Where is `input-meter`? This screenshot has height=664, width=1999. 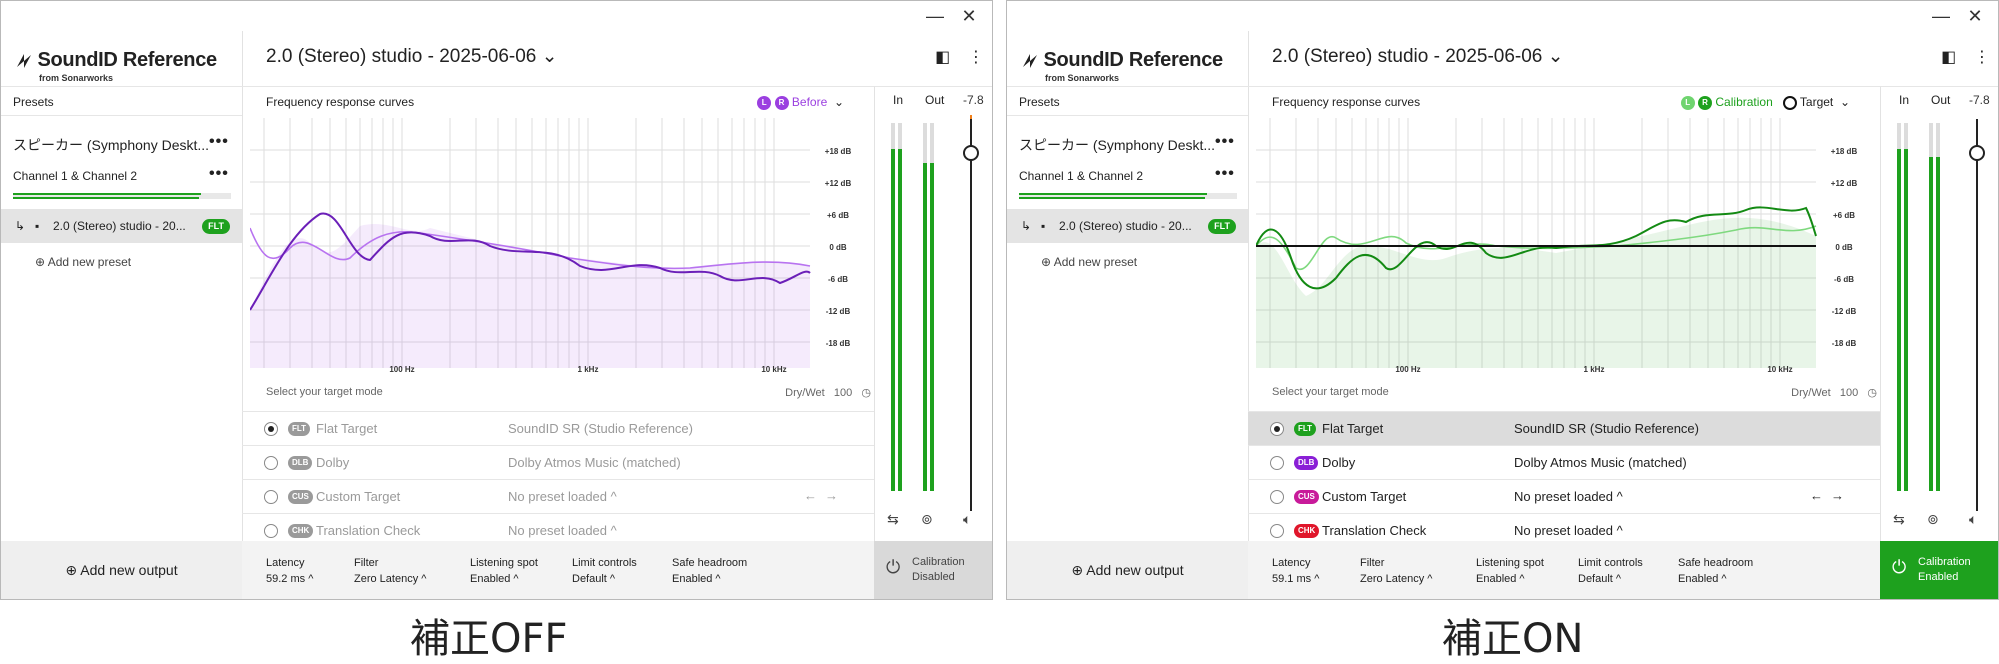
input-meter is located at coordinates (1903, 307).